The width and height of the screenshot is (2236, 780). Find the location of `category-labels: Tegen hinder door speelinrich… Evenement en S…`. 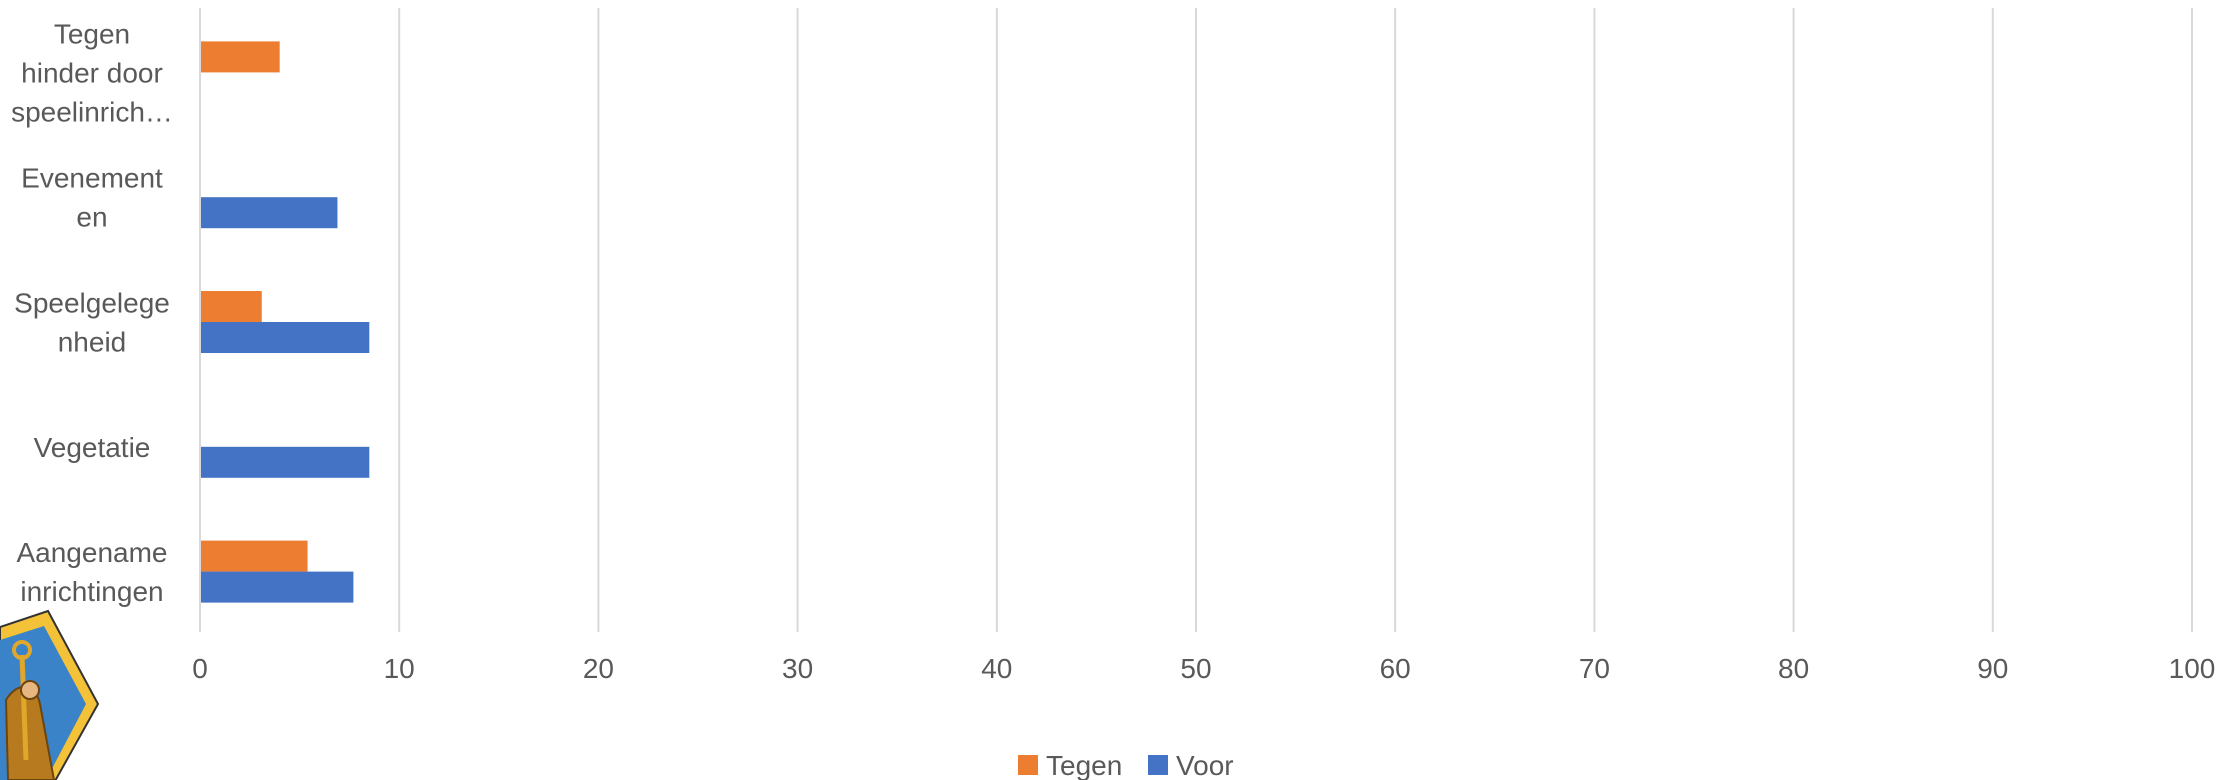

category-labels: Tegen hinder door speelinrich… Evenement en S… is located at coordinates (92, 312).